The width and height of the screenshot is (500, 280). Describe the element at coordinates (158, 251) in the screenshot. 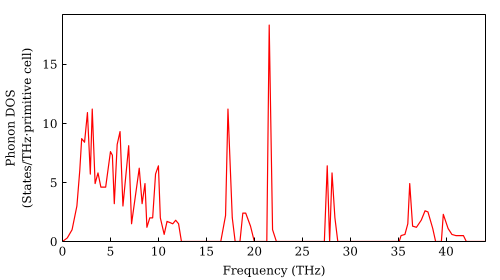

I see `x-tick-label: 10` at that location.